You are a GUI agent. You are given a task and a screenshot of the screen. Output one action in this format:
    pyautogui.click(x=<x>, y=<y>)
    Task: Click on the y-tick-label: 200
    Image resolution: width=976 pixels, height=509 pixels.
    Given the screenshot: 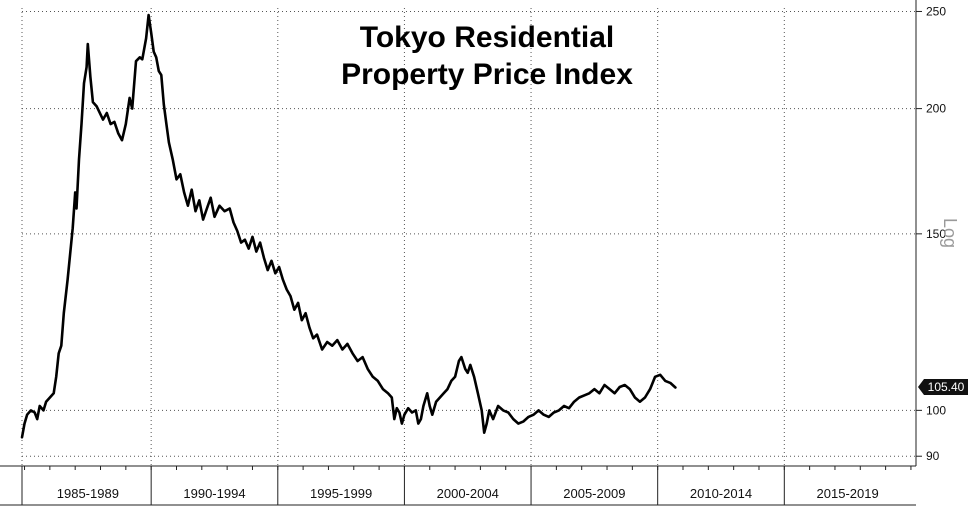 What is the action you would take?
    pyautogui.click(x=936, y=109)
    